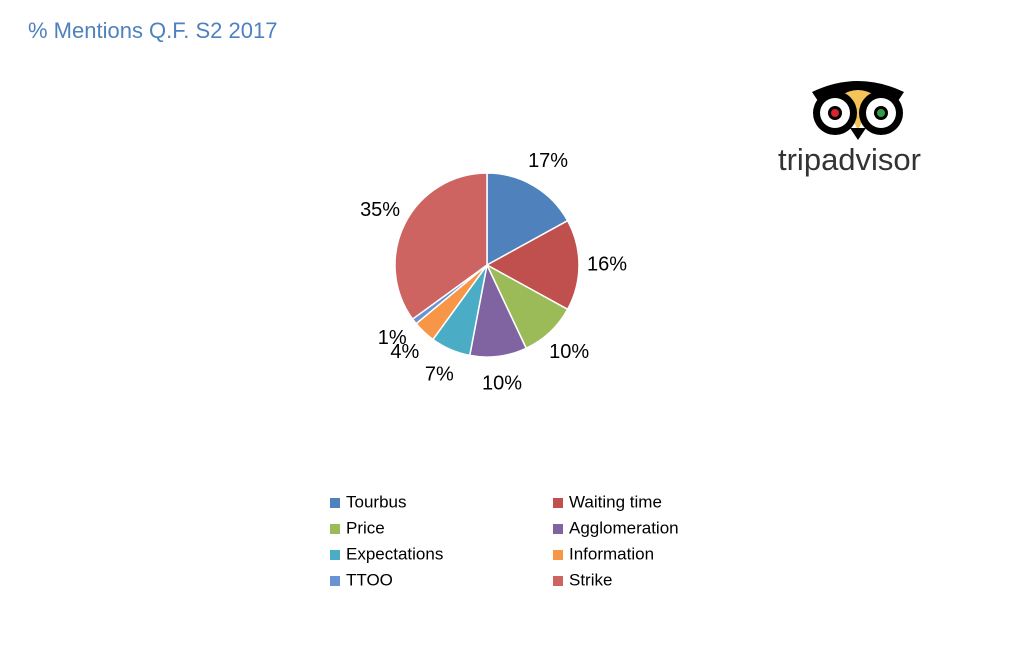  I want to click on legend-label: Agglomeration, so click(624, 527).